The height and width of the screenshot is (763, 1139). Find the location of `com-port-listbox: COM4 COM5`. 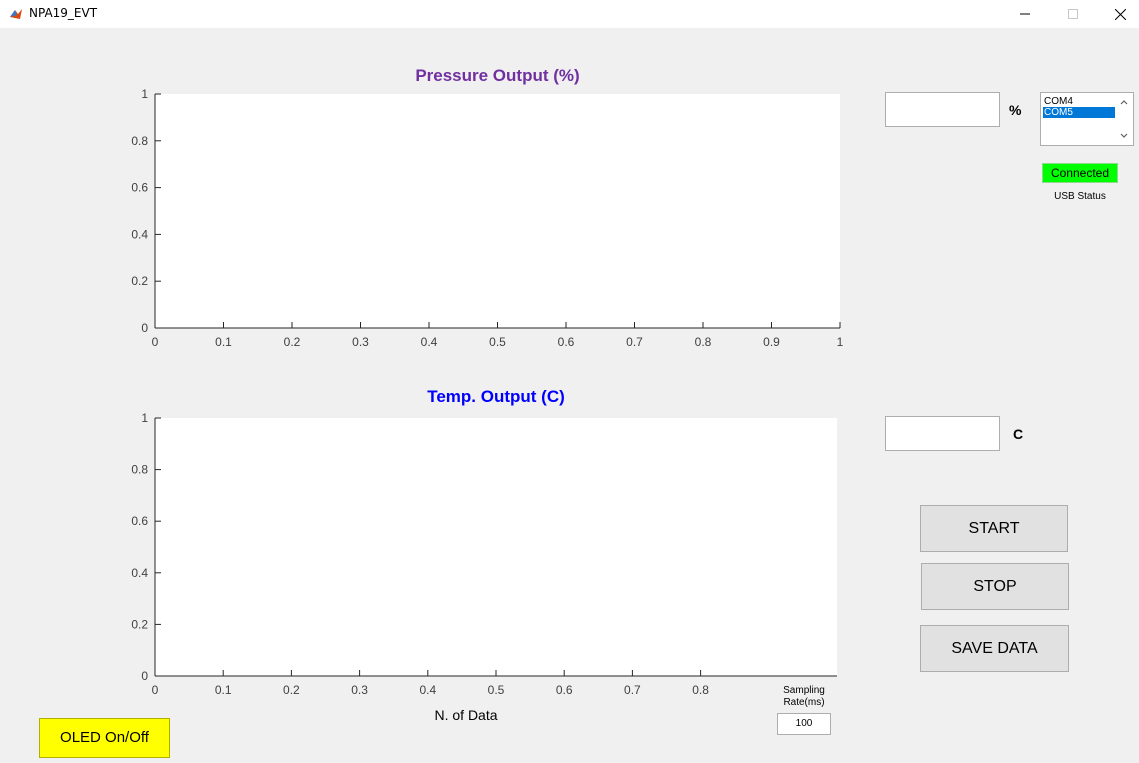

com-port-listbox: COM4 COM5 is located at coordinates (1087, 119).